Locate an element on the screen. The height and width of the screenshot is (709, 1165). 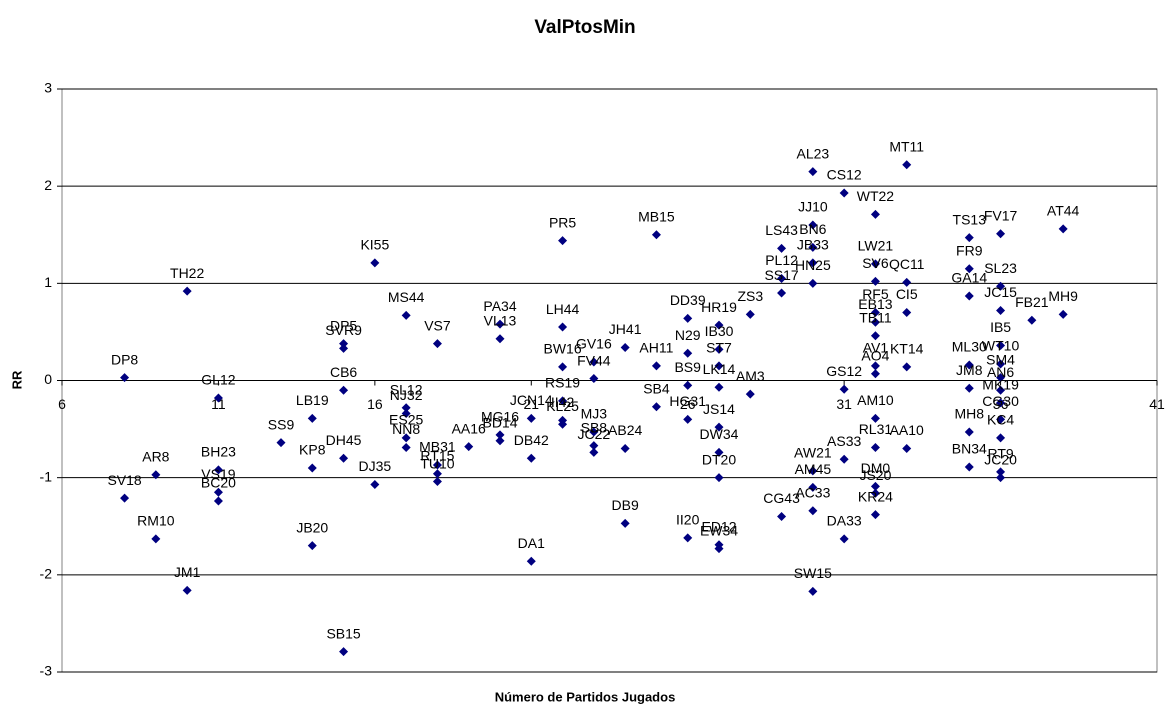
point-label: RF5 is located at coordinates (875, 294).